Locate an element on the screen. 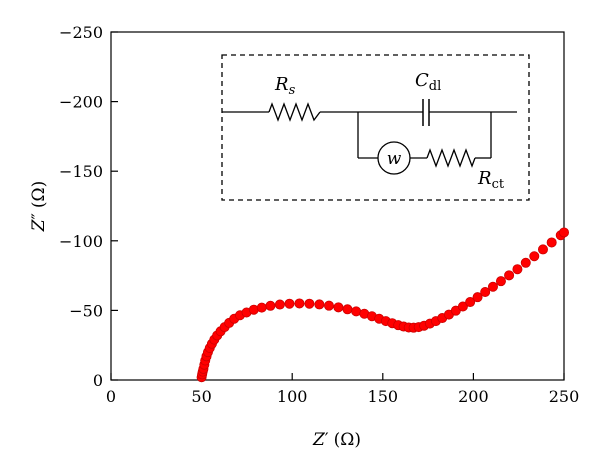 Image resolution: width=600 pixels, height=469 pixels. x-axis-title: Z′ (Ω) is located at coordinates (336, 440).